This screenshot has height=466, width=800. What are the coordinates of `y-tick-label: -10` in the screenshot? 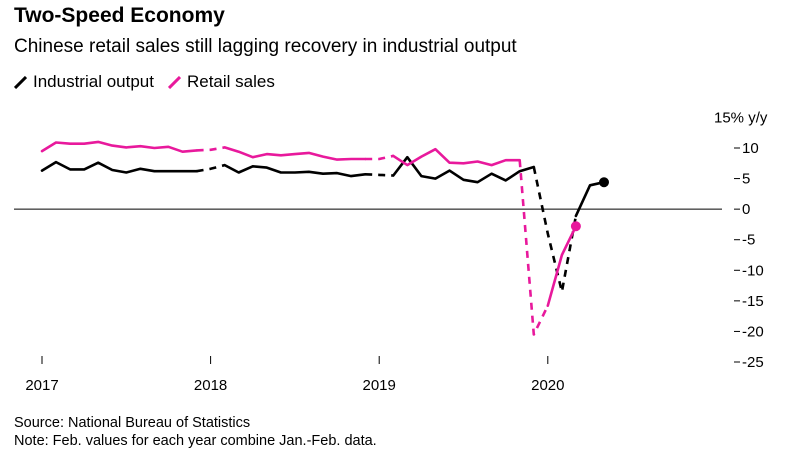 It's located at (753, 270).